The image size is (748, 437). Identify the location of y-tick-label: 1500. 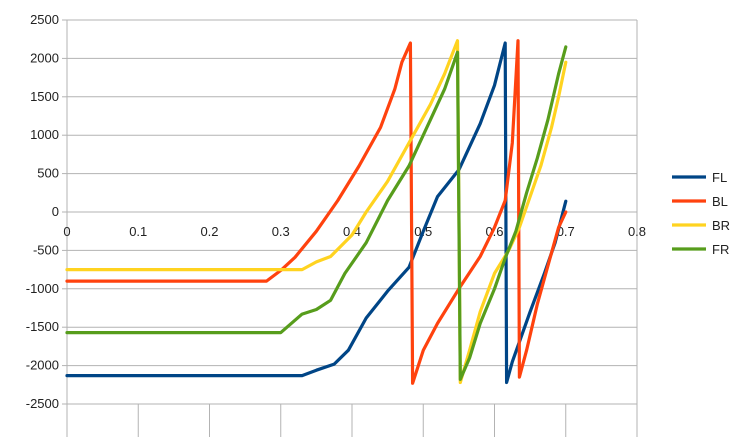
(44, 96).